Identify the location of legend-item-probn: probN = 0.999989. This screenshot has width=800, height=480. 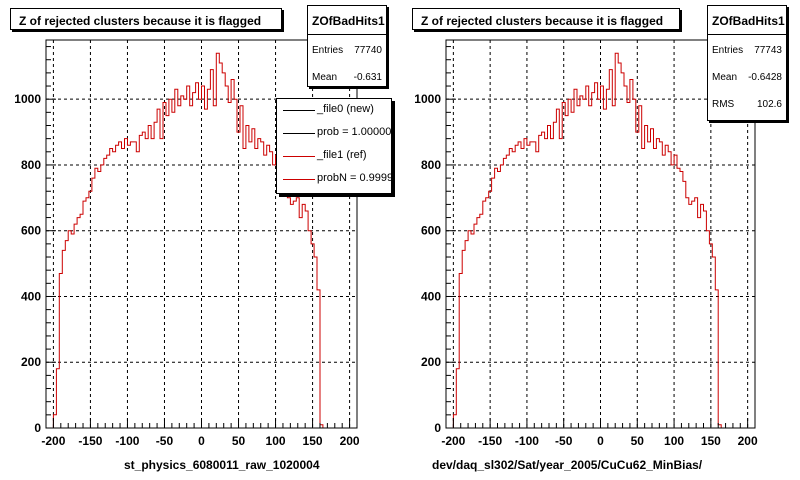
(334, 179).